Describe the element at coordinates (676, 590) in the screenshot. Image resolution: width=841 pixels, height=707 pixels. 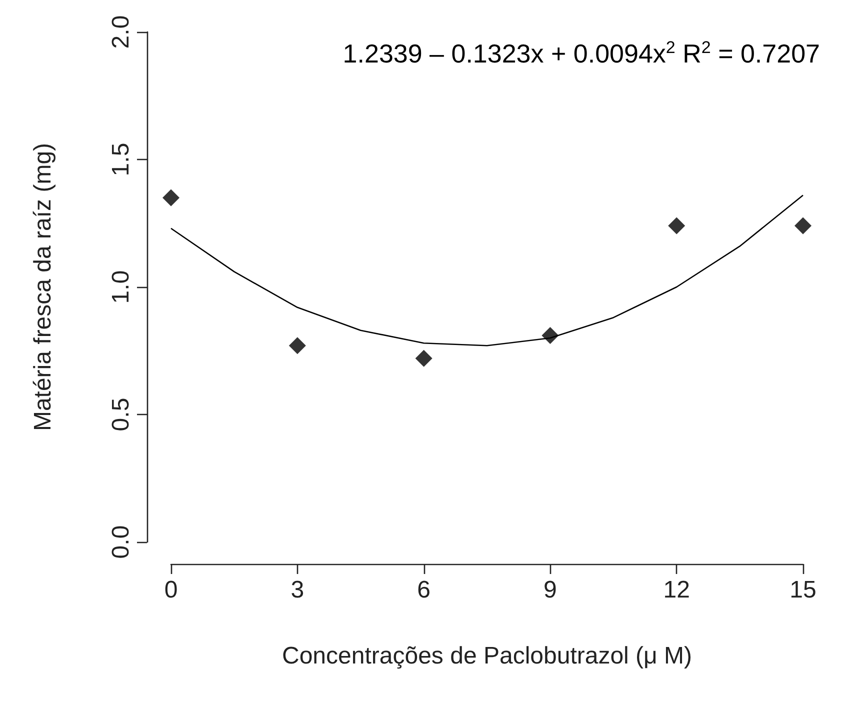
I see `x-tick-label: 12` at that location.